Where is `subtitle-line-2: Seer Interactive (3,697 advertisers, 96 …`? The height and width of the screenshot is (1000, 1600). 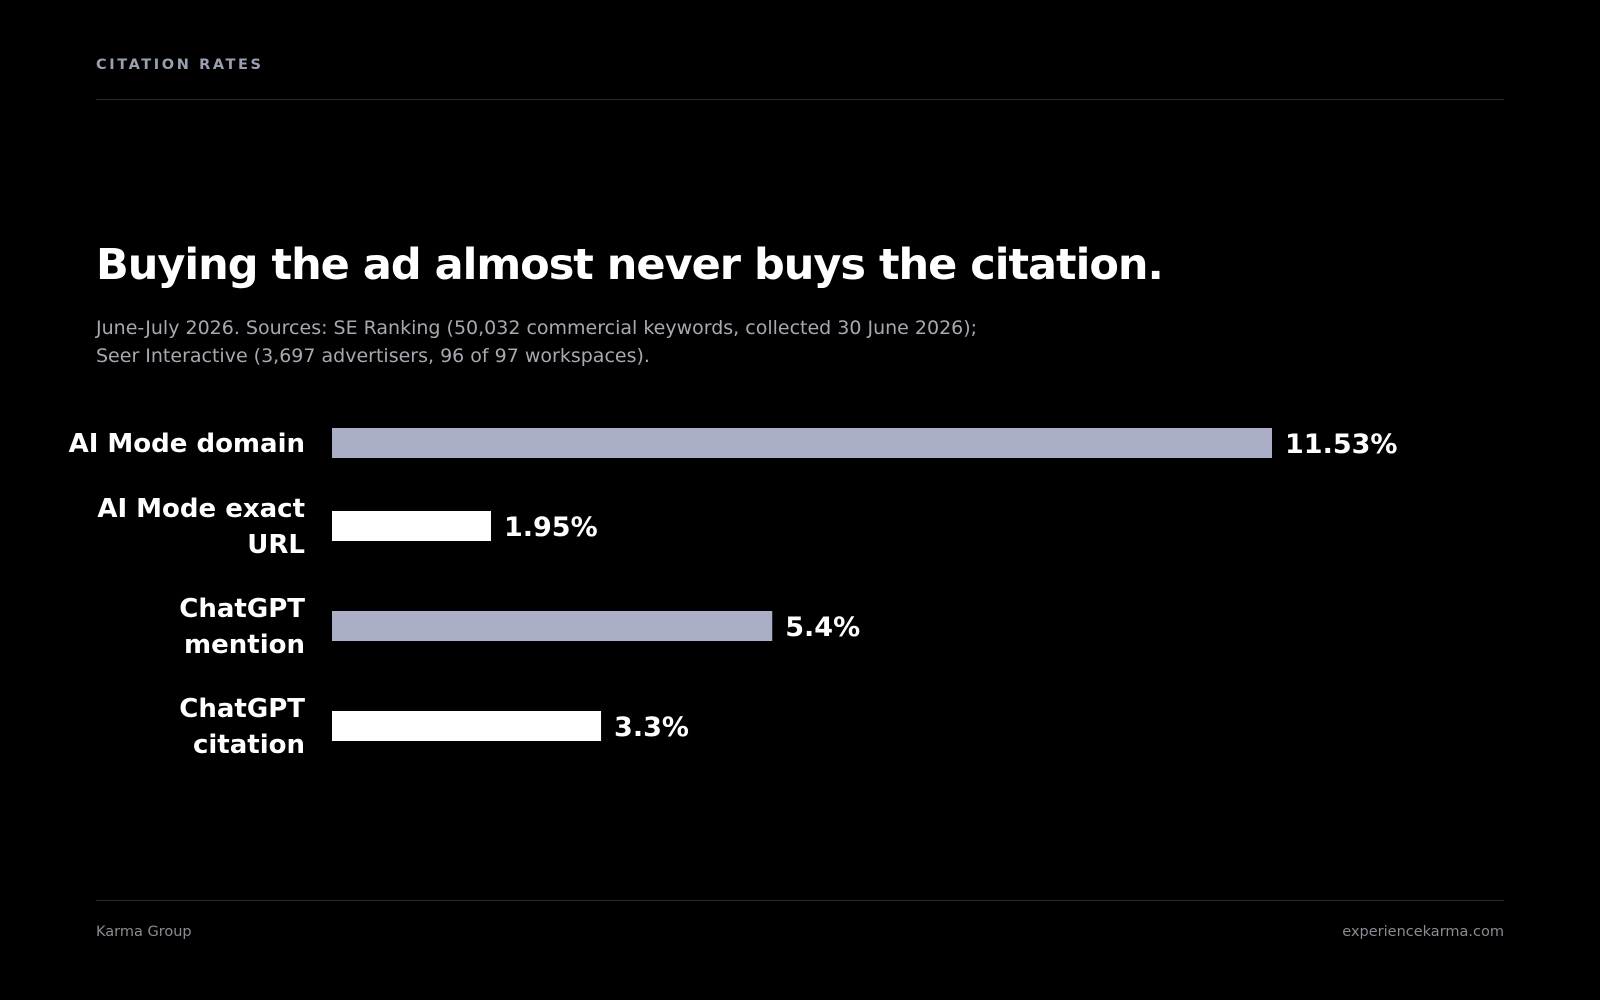
subtitle-line-2: Seer Interactive (3,697 advertisers, 96 … is located at coordinates (373, 356).